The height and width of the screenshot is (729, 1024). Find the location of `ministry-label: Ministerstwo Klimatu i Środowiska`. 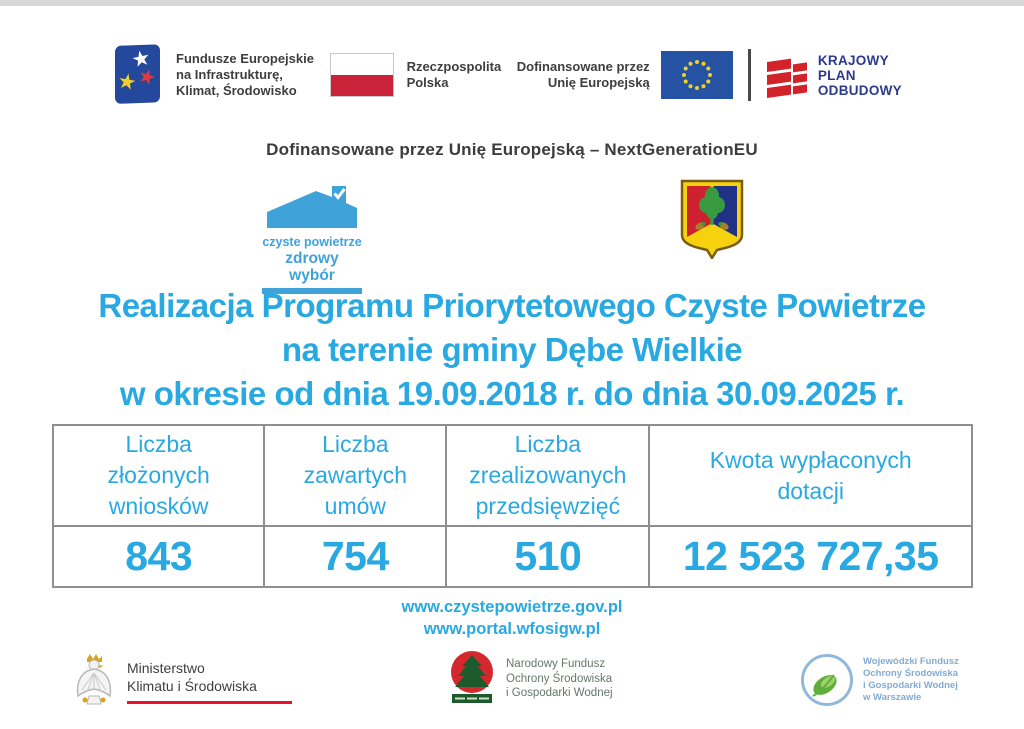

ministry-label: Ministerstwo Klimatu i Środowiska is located at coordinates (209, 681).